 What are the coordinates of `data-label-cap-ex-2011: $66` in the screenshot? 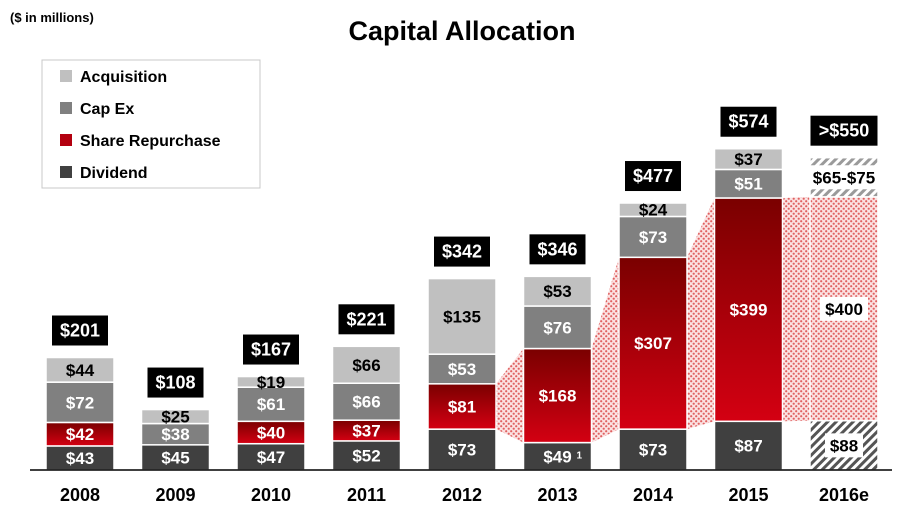 It's located at (366, 402).